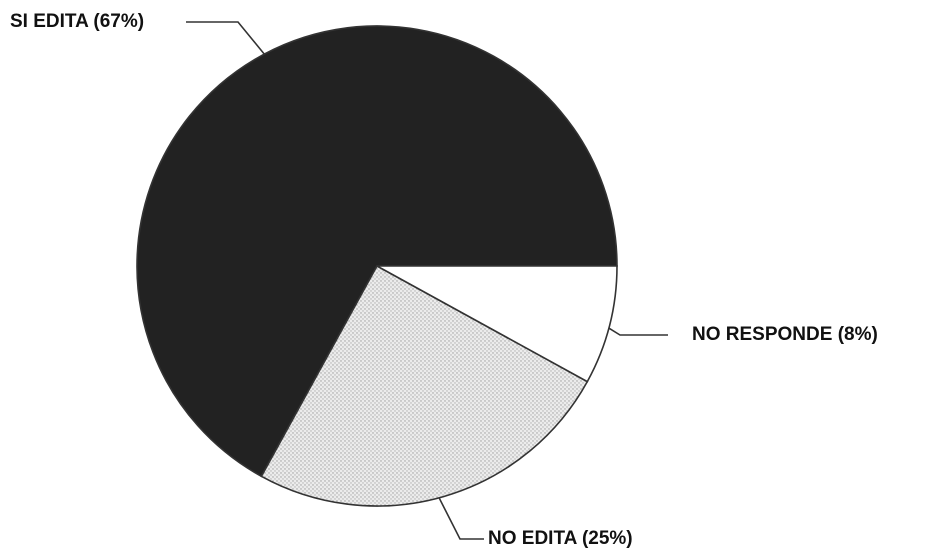  I want to click on pie-slice-no-responde, so click(497, 324).